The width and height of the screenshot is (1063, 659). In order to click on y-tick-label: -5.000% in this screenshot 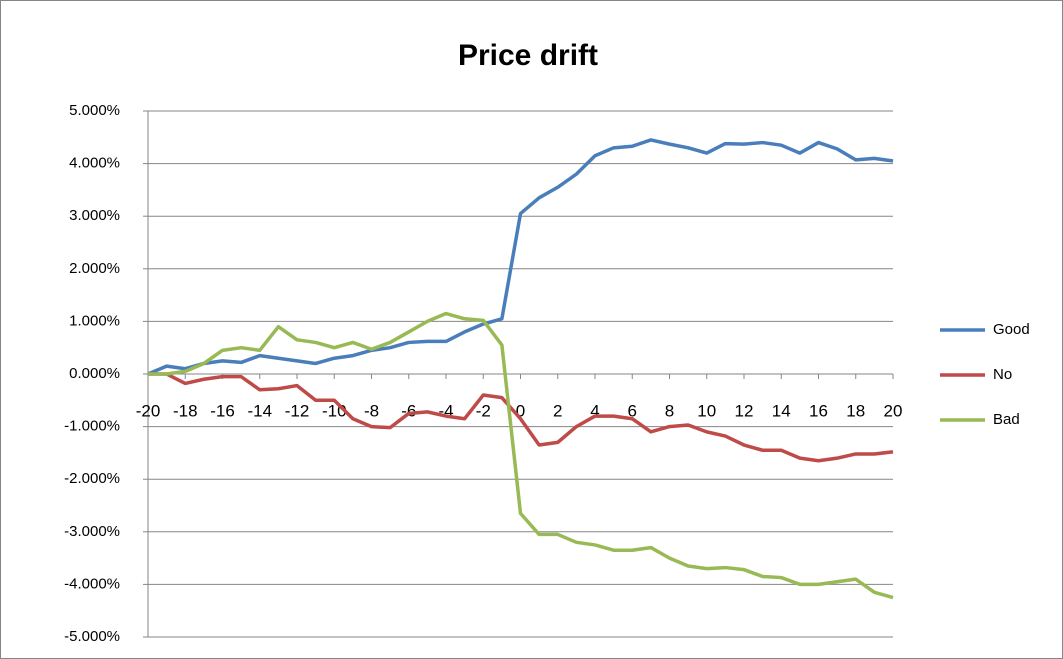, I will do `click(92, 636)`.